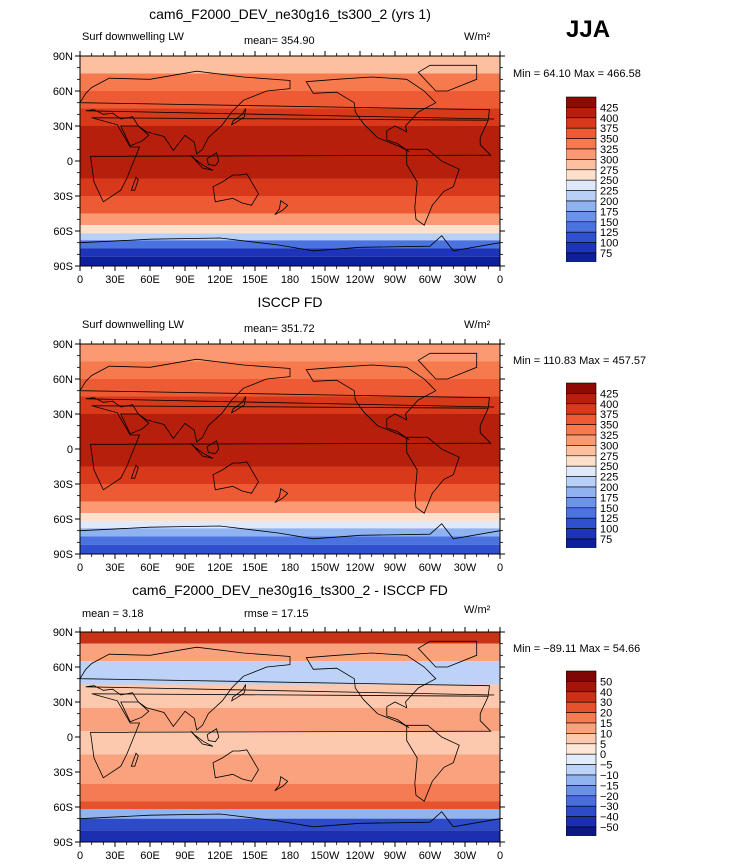  What do you see at coordinates (609, 108) in the screenshot?
I see `colorbar-label: 425` at bounding box center [609, 108].